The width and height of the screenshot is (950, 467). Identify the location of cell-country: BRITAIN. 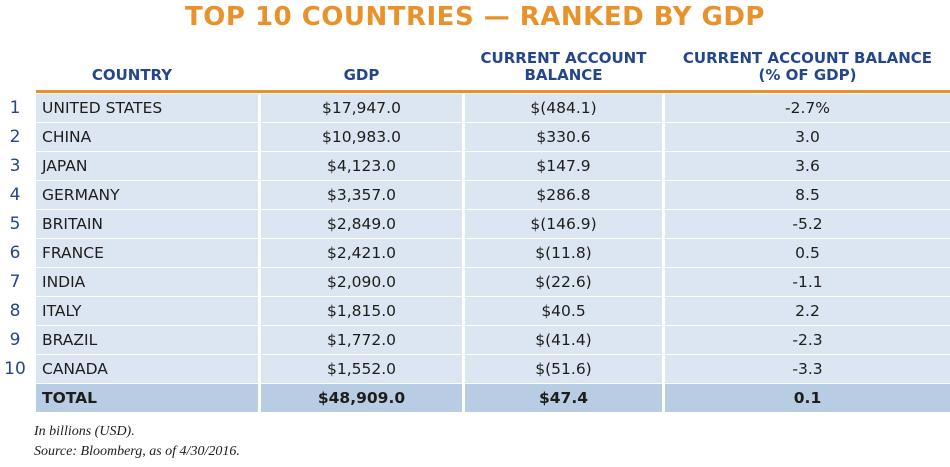
(147, 224).